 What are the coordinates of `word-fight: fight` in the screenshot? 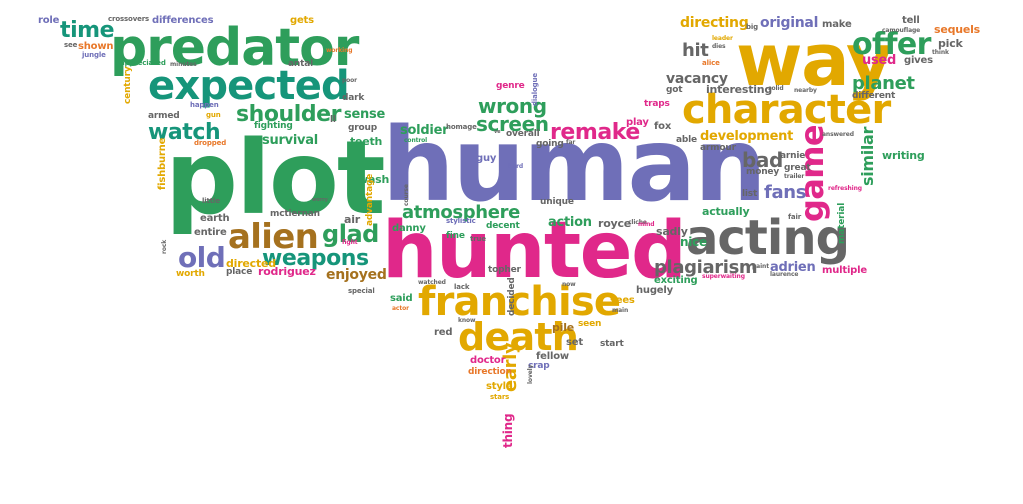 It's located at (350, 242).